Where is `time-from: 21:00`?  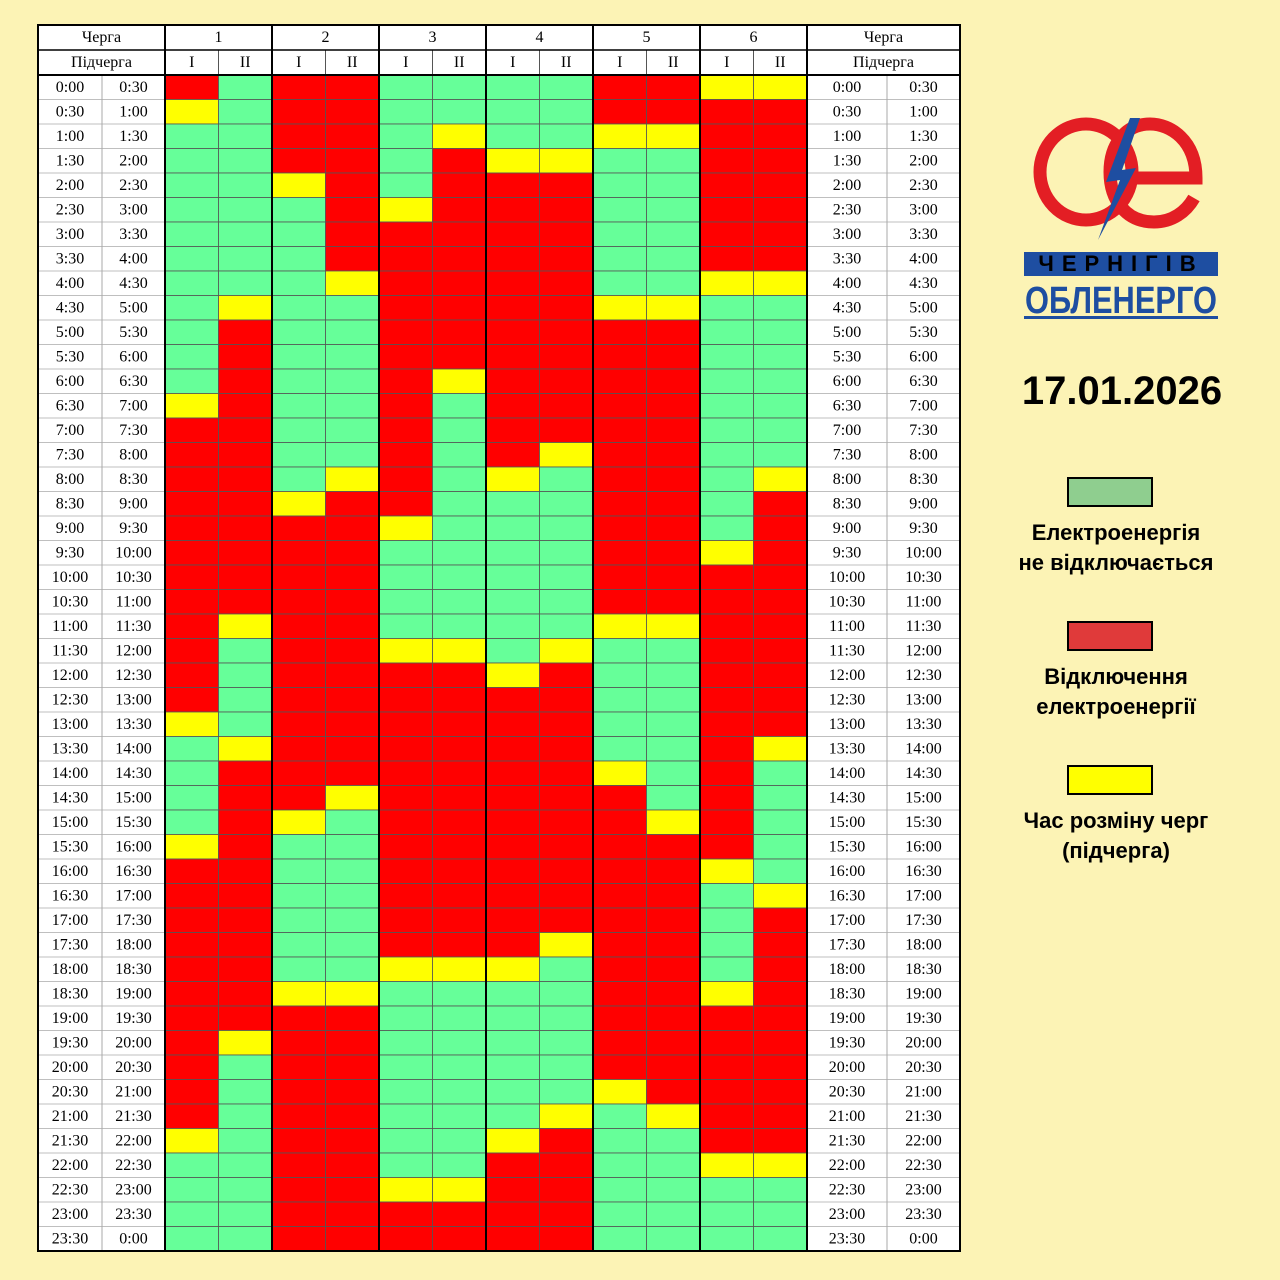 time-from: 21:00 is located at coordinates (847, 1116).